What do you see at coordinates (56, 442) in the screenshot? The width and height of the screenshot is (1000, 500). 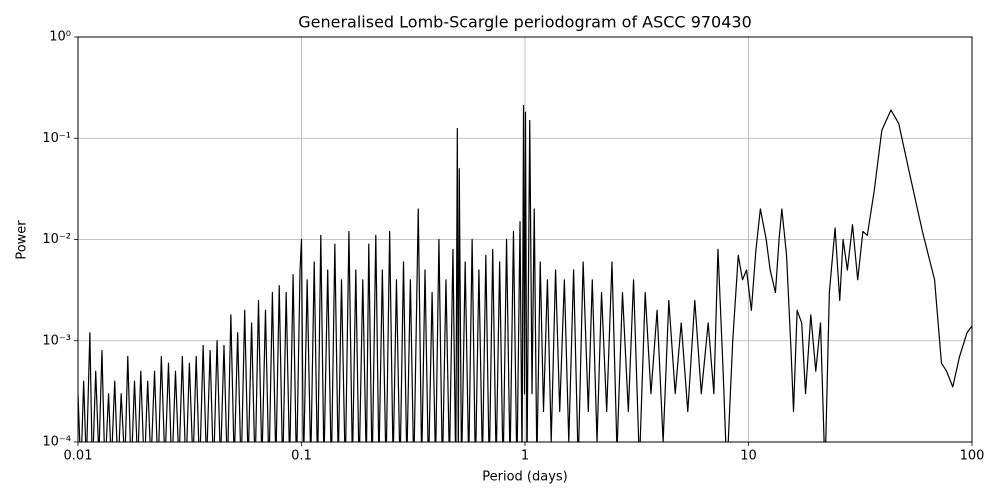 I see `y-tick-label: 10⁻⁴` at bounding box center [56, 442].